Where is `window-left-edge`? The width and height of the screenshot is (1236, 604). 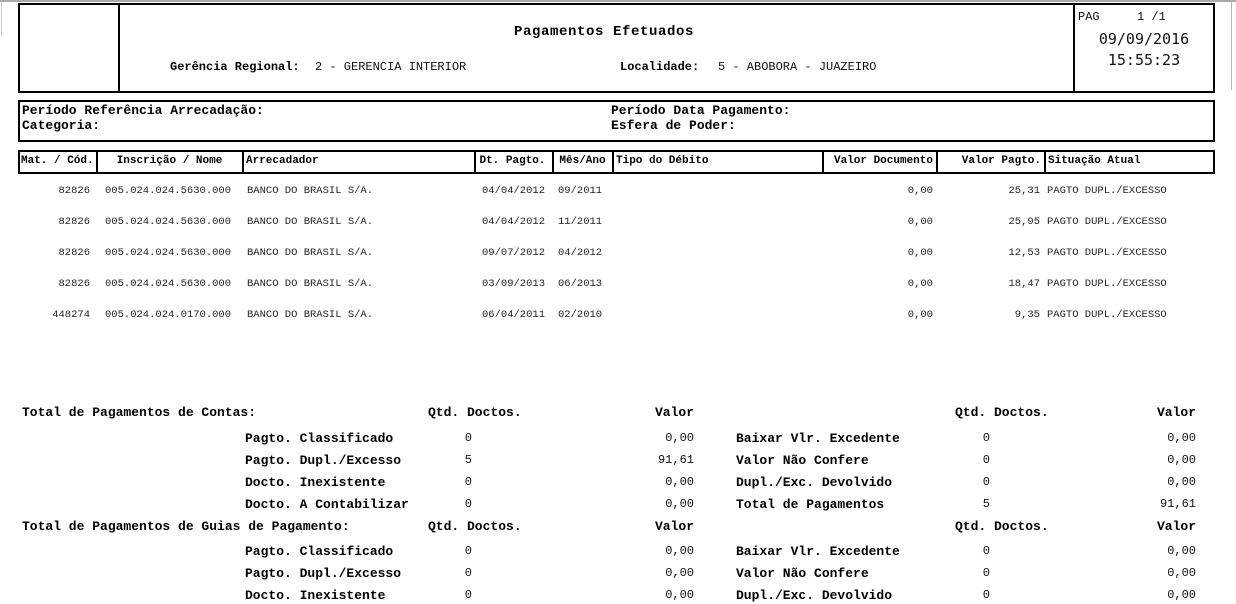 window-left-edge is located at coordinates (1, 19).